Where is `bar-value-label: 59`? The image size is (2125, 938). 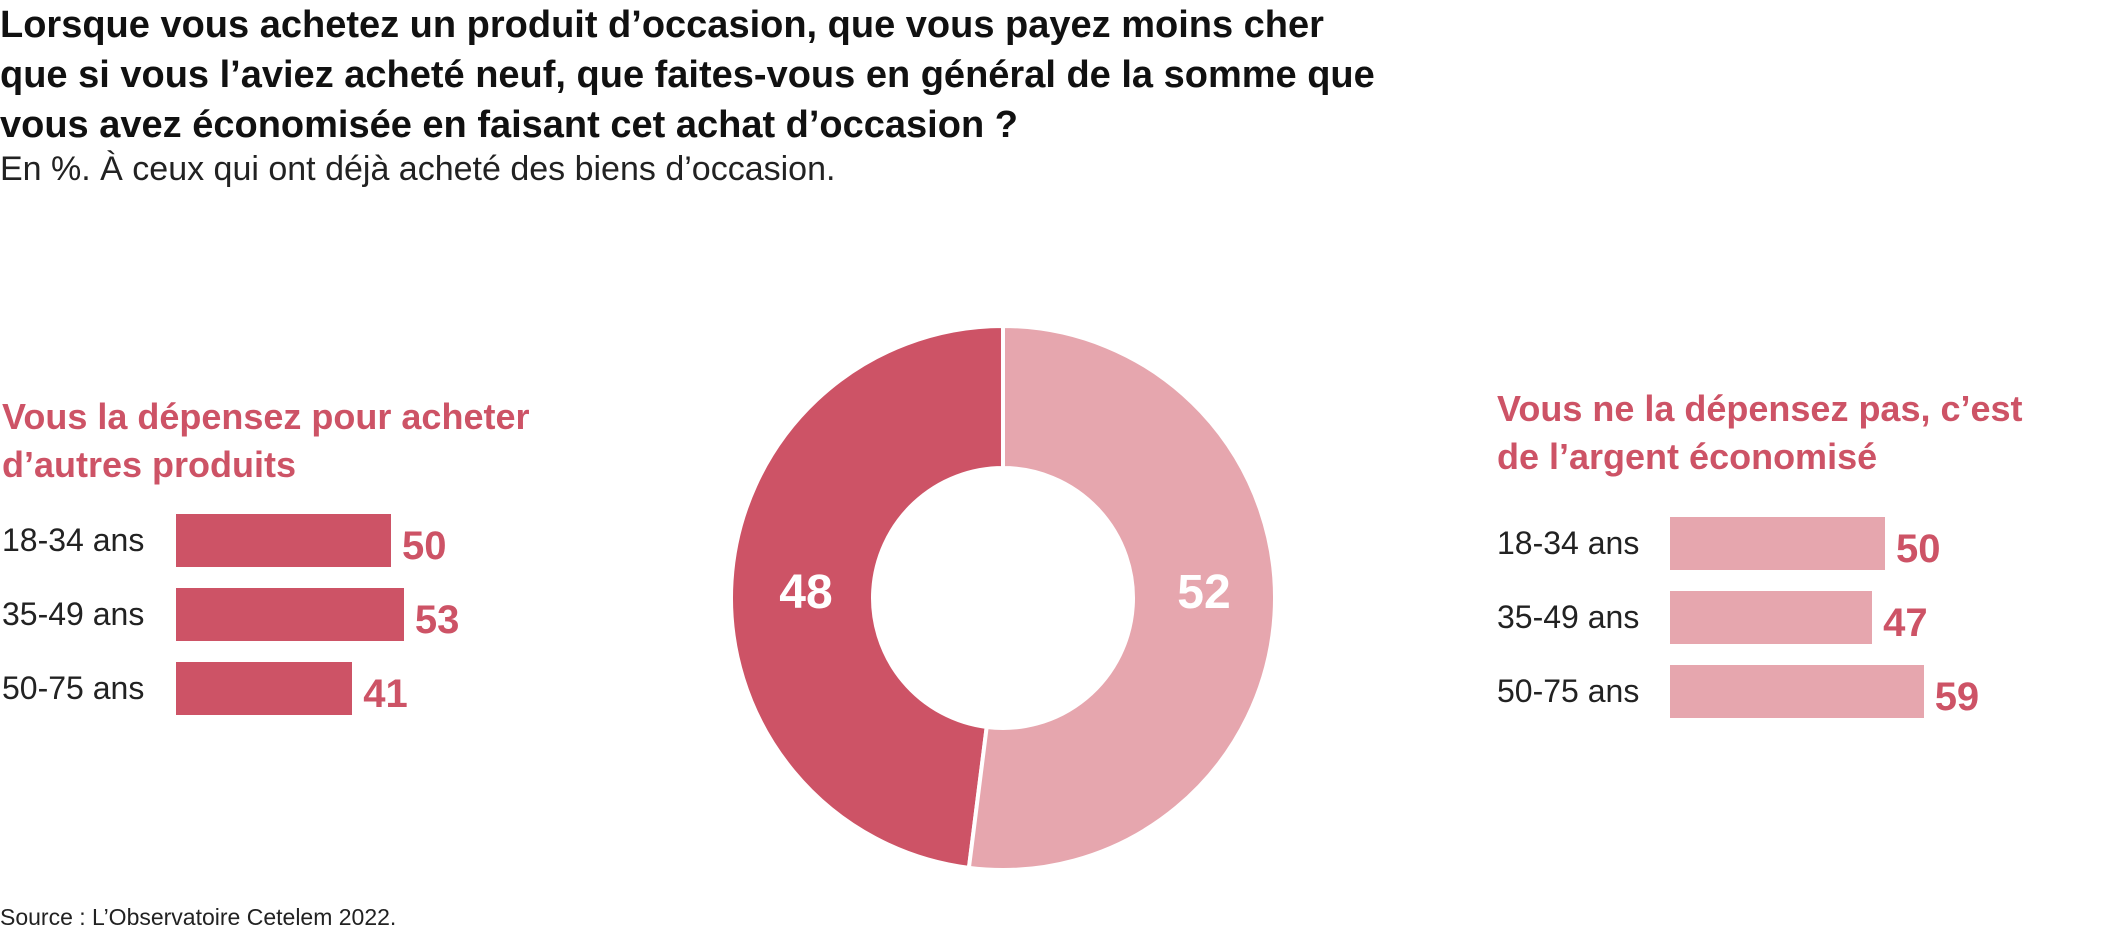 bar-value-label: 59 is located at coordinates (1957, 697).